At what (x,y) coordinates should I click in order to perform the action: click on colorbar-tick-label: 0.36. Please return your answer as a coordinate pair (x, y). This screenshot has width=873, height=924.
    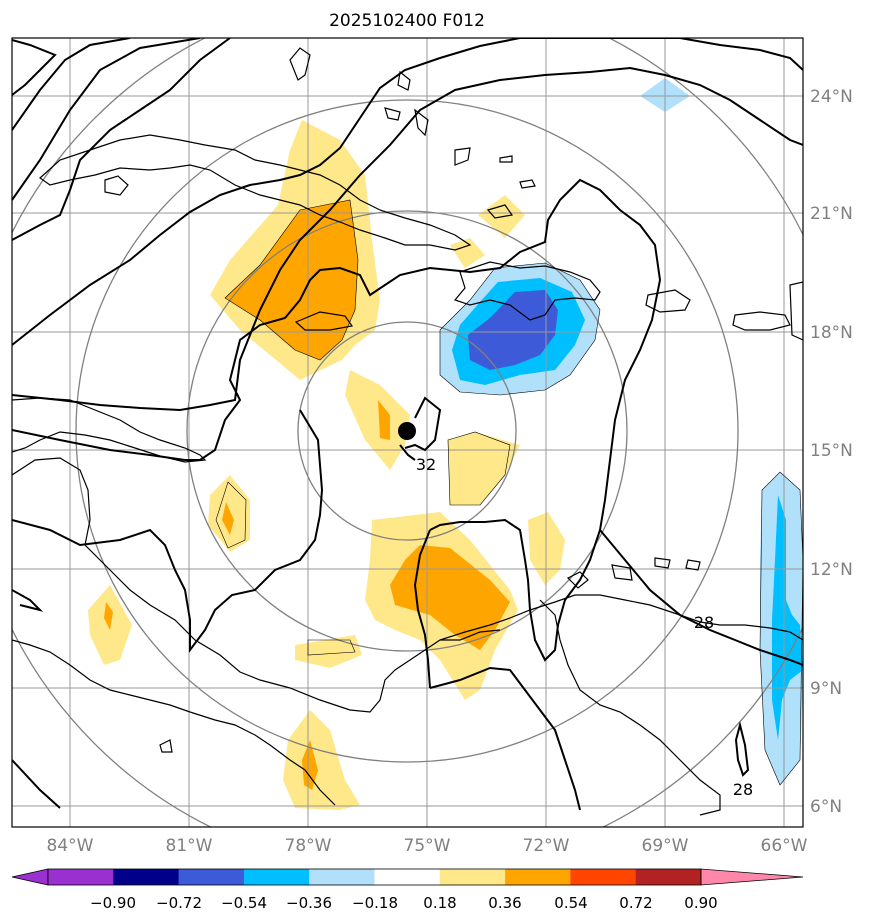
    Looking at the image, I should click on (504, 903).